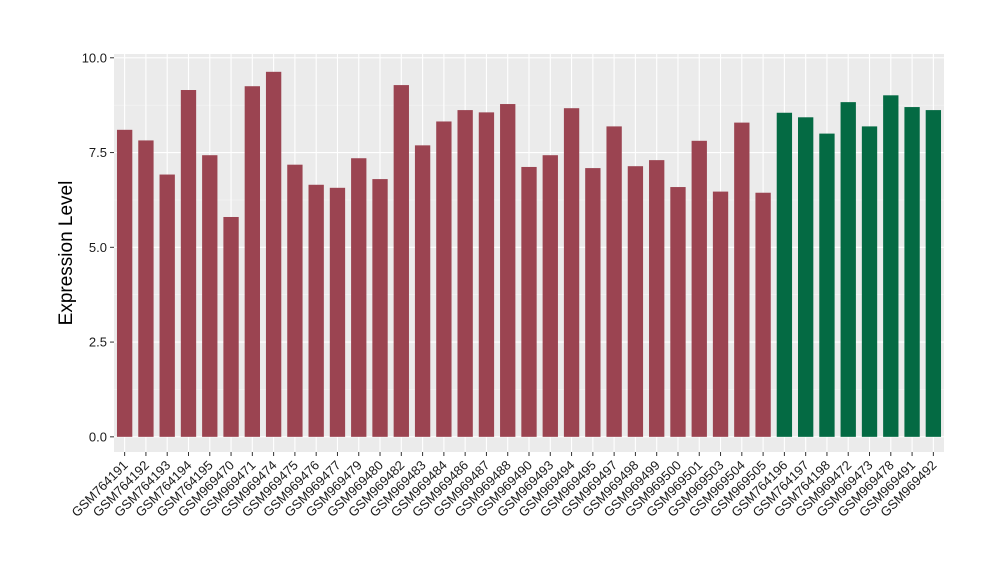 The height and width of the screenshot is (580, 1000). I want to click on y-axis: 0.0 2.5 5.0 7.5 10.0, so click(98, 247).